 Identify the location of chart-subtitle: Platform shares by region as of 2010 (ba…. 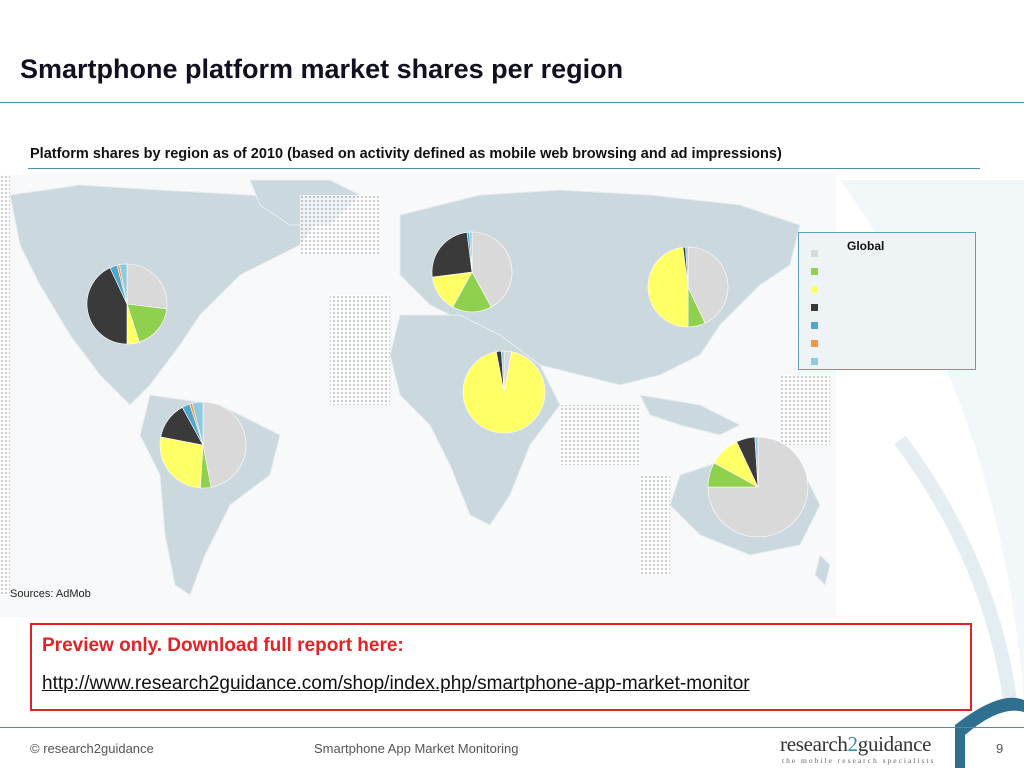
(406, 154).